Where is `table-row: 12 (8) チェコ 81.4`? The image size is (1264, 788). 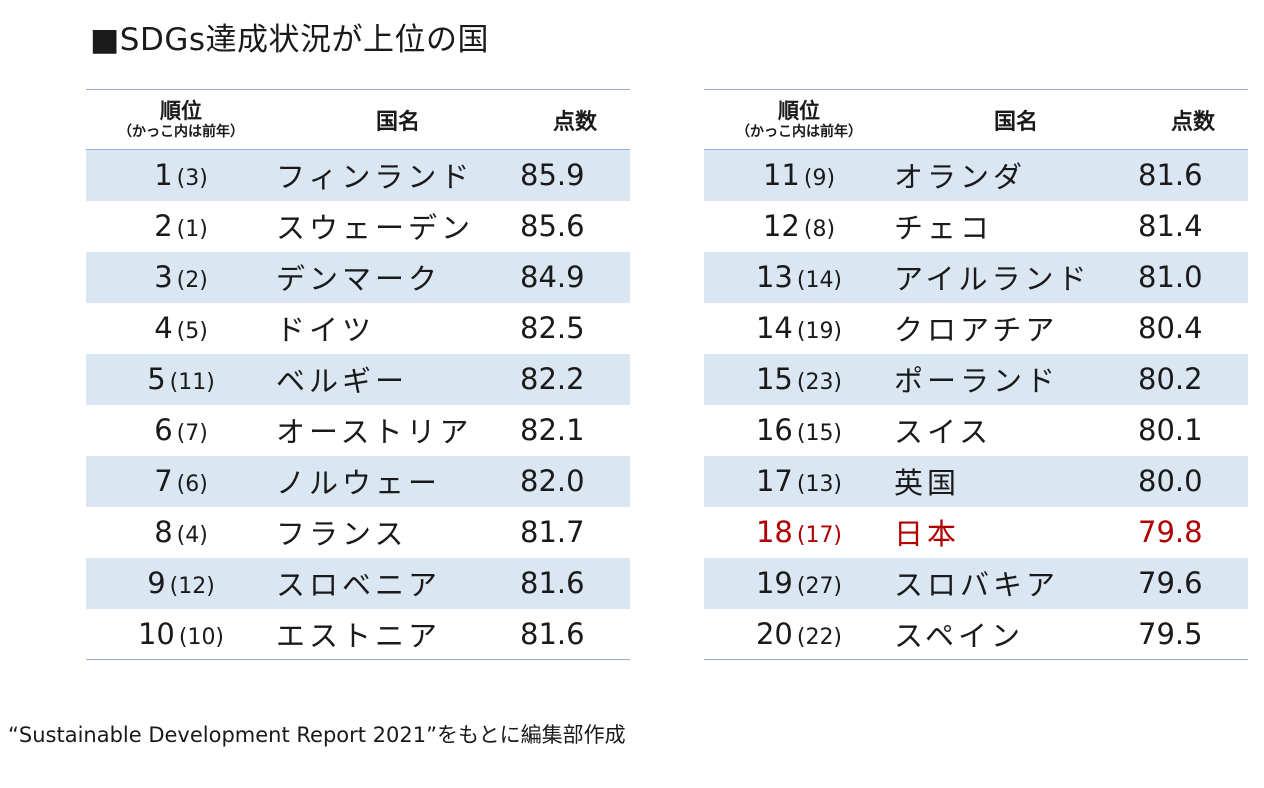 table-row: 12 (8) チェコ 81.4 is located at coordinates (976, 226).